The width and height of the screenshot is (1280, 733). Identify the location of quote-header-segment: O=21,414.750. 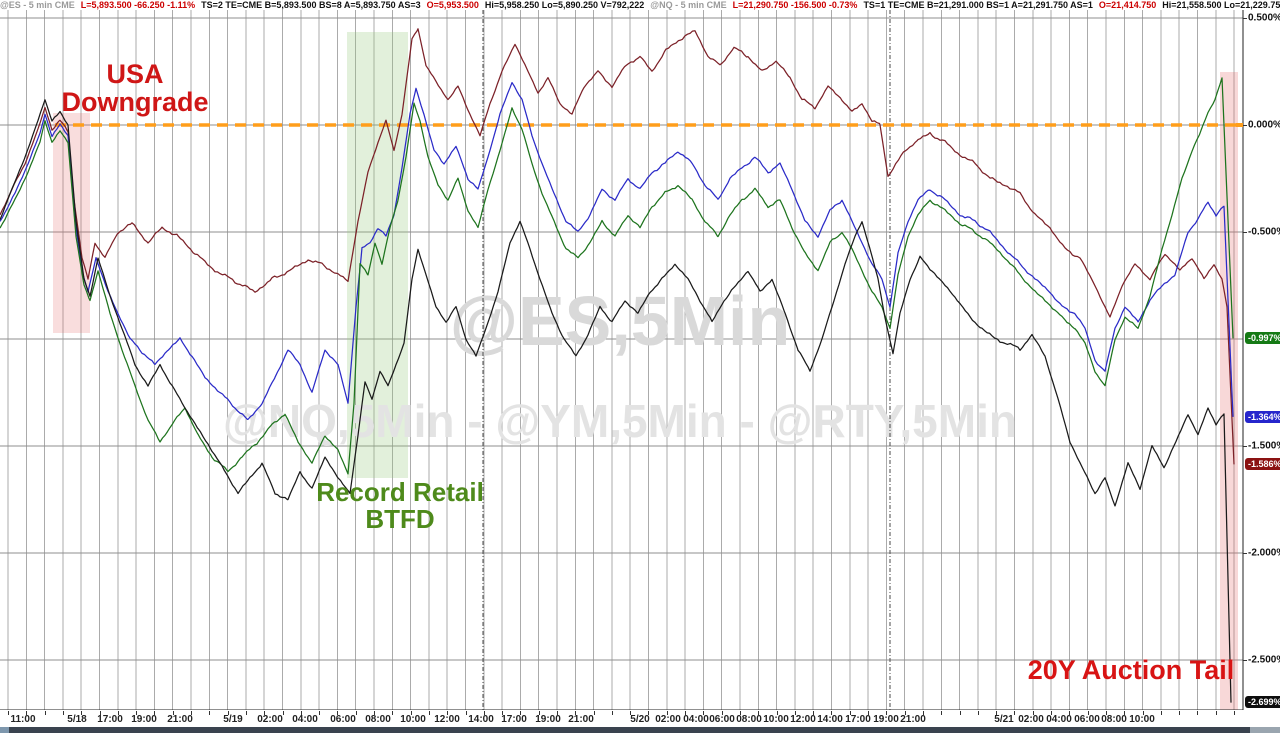
(1127, 5).